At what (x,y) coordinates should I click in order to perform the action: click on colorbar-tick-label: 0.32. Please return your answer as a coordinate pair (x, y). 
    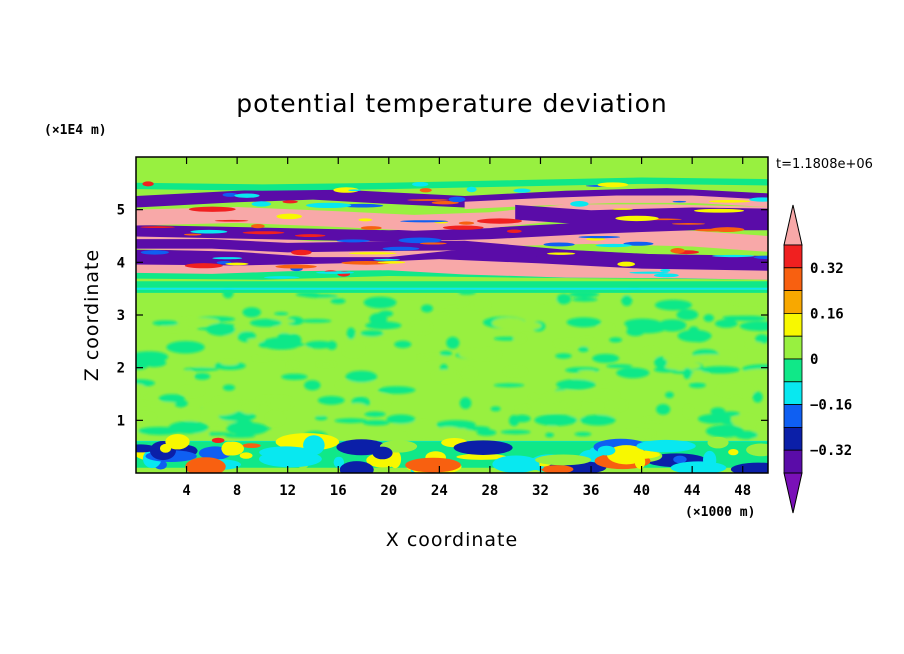
    Looking at the image, I should click on (827, 269).